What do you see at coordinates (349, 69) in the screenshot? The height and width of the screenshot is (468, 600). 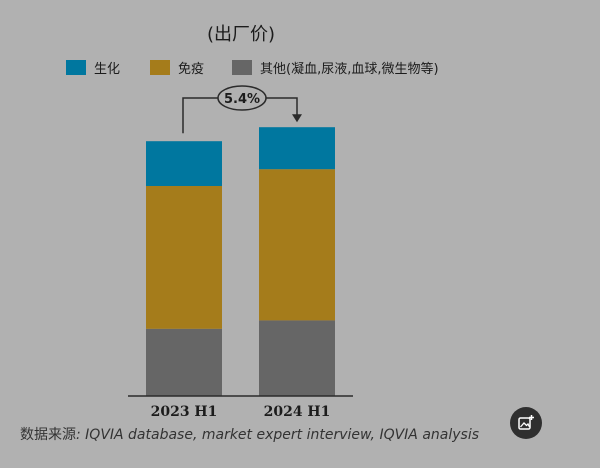 I see `legend-label-2: 其他(凝血,尿液,血球,微生物等)` at bounding box center [349, 69].